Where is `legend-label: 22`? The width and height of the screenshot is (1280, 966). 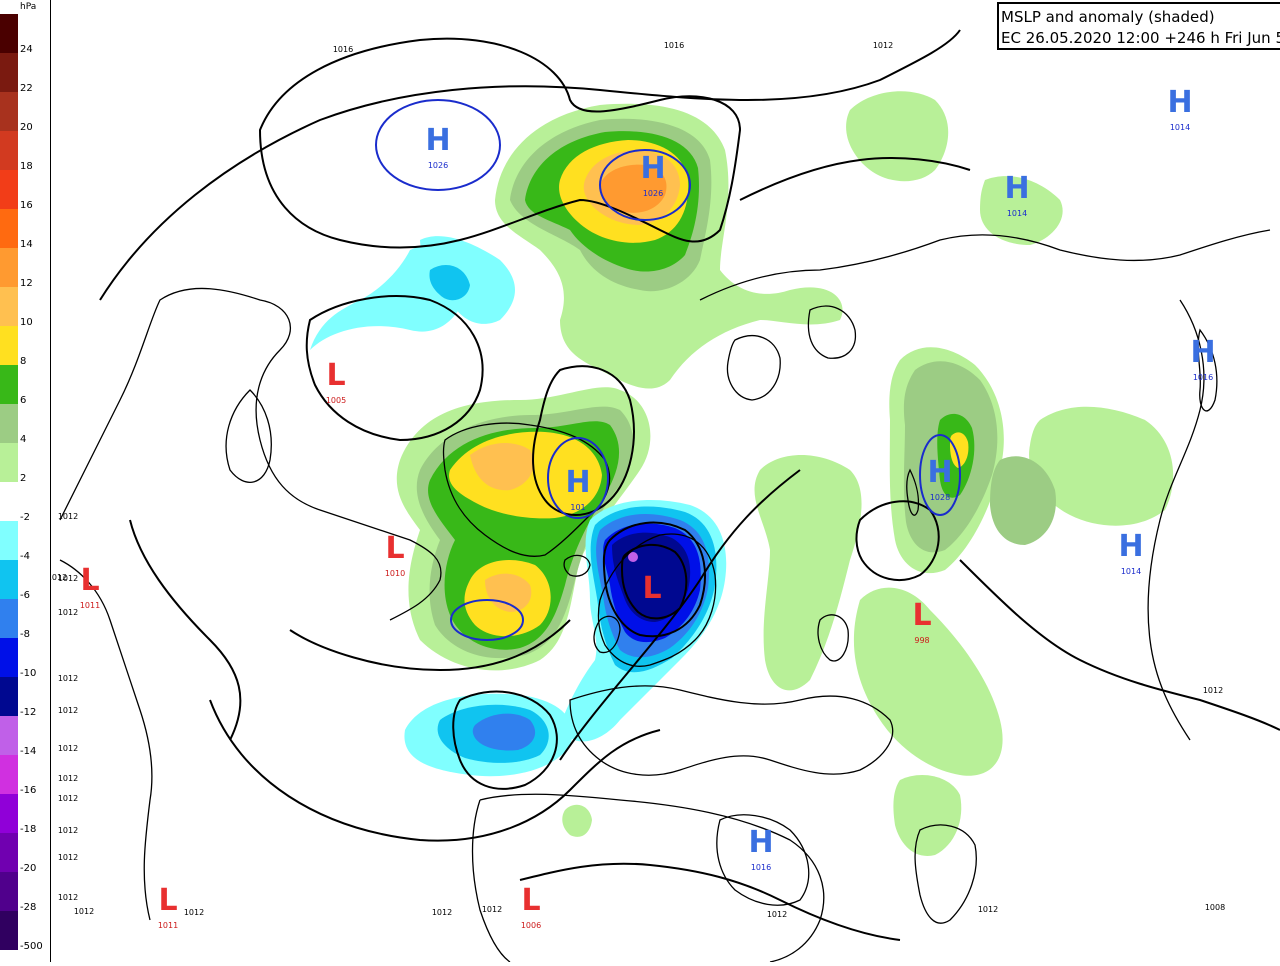 legend-label: 22 is located at coordinates (26, 88).